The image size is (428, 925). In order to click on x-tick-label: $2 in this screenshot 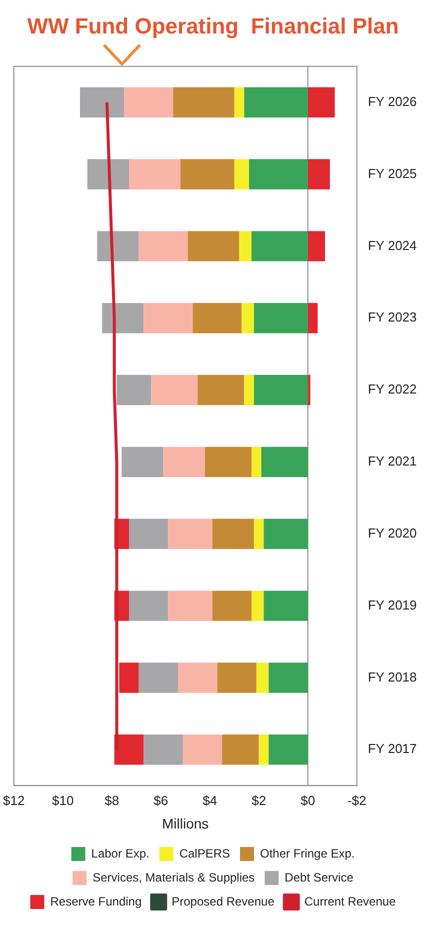, I will do `click(259, 800)`.